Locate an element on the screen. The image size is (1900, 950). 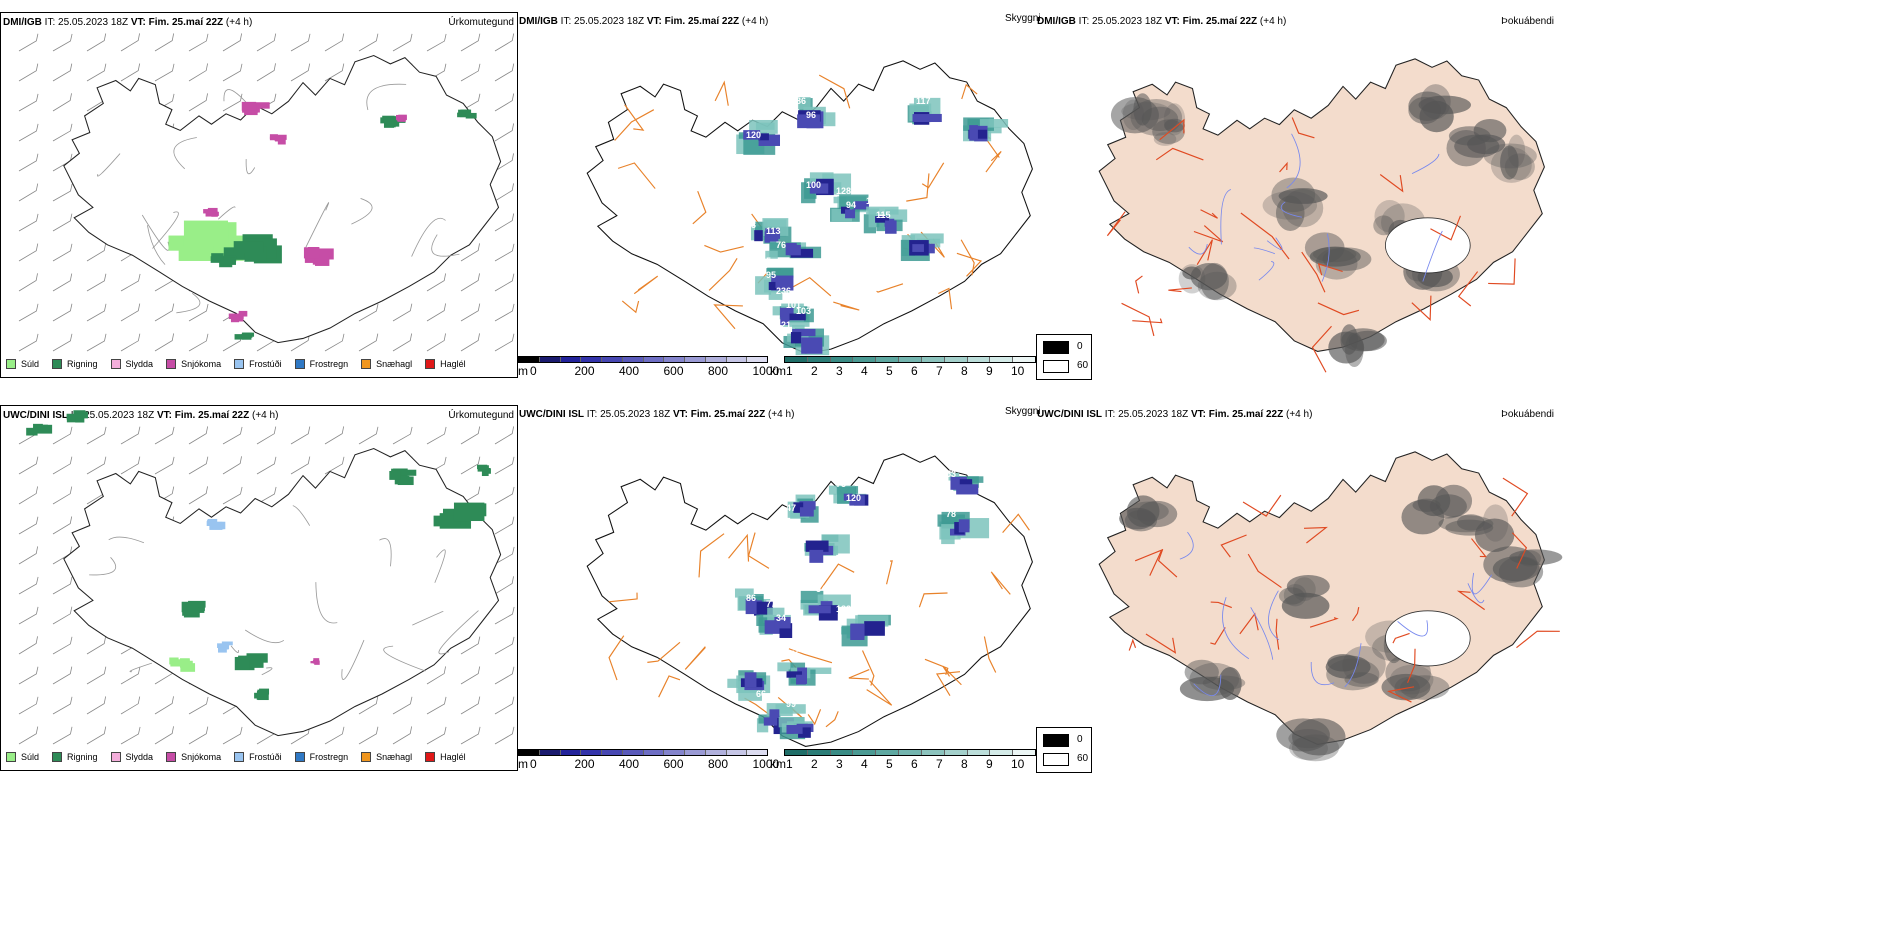
visibility-value: 116 is located at coordinates (793, 654).